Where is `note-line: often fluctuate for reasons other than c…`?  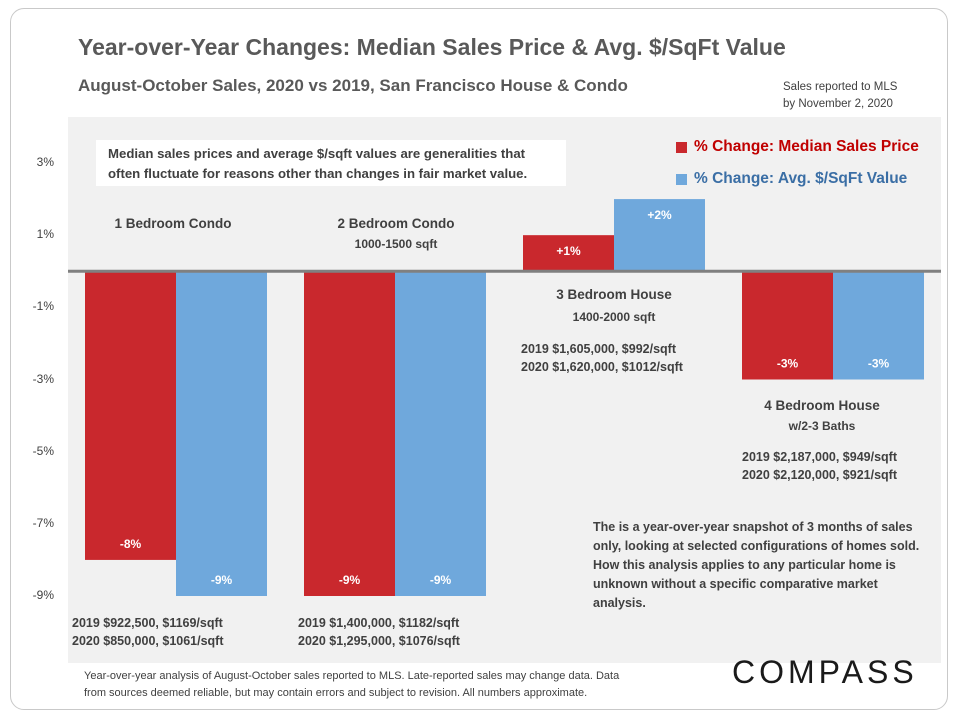 note-line: often fluctuate for reasons other than c… is located at coordinates (318, 173).